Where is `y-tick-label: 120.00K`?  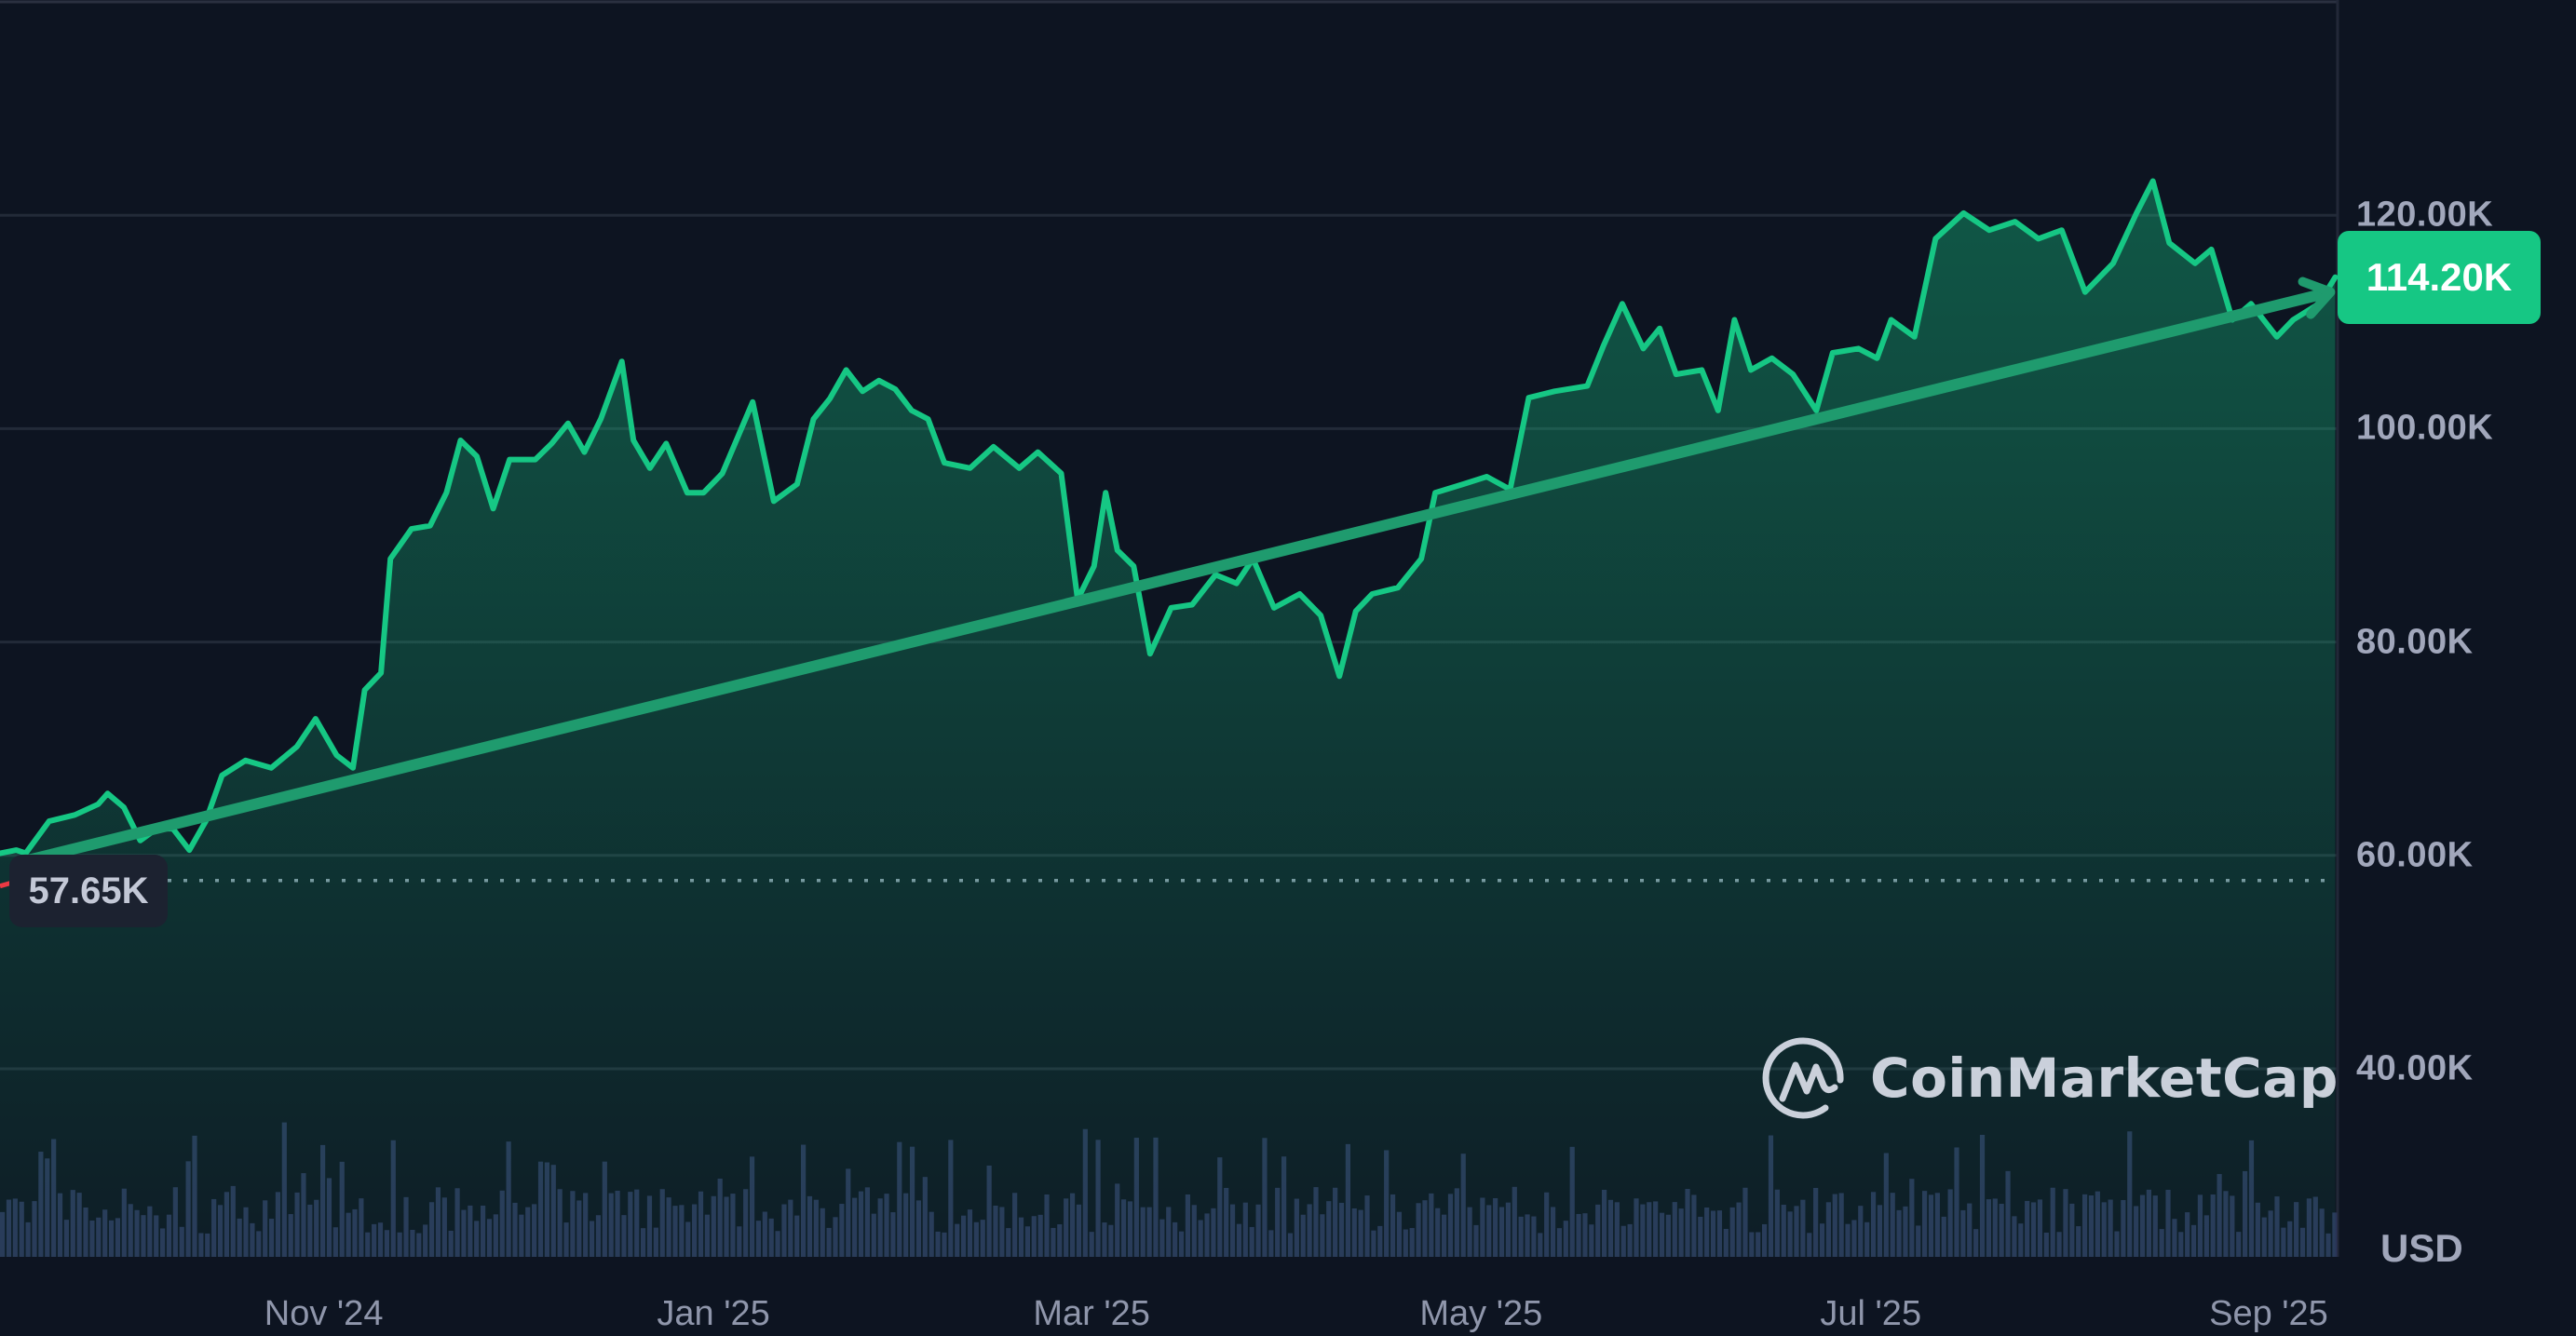 y-tick-label: 120.00K is located at coordinates (2425, 215).